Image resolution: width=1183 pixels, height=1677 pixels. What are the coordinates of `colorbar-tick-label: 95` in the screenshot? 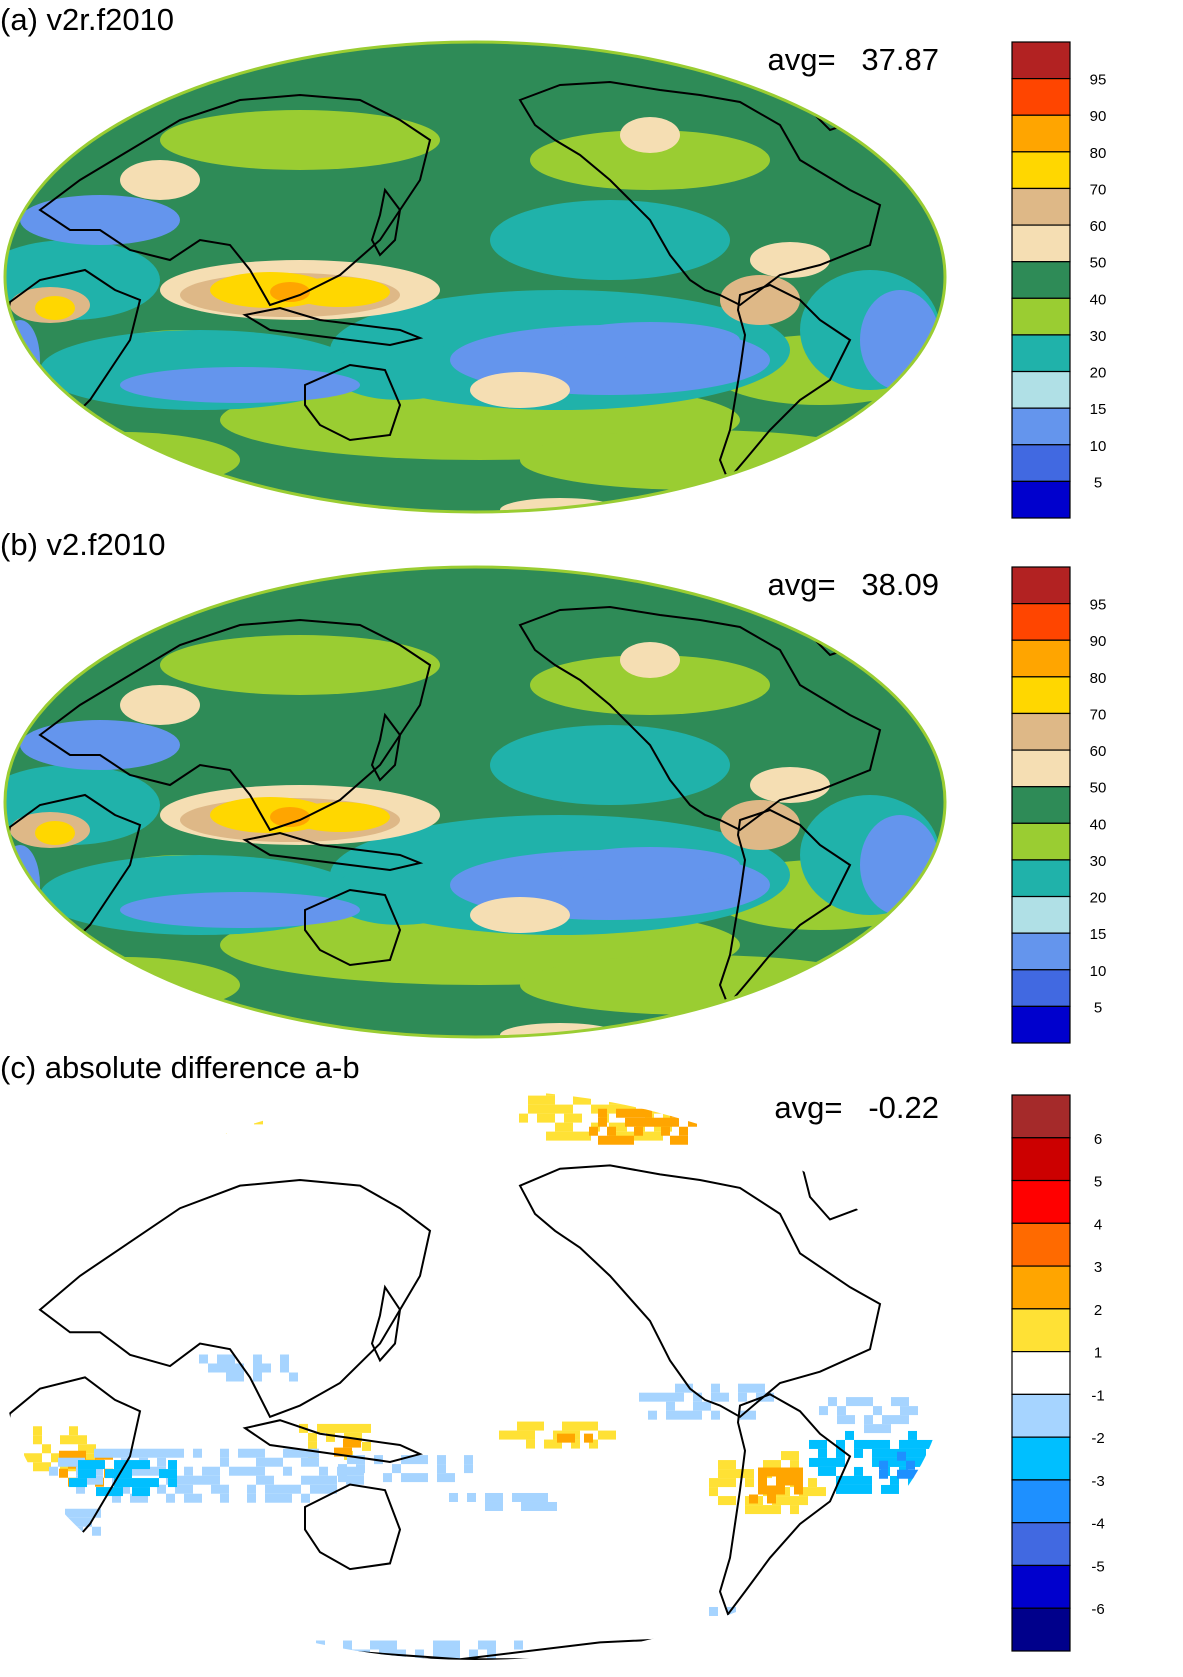 It's located at (1098, 605).